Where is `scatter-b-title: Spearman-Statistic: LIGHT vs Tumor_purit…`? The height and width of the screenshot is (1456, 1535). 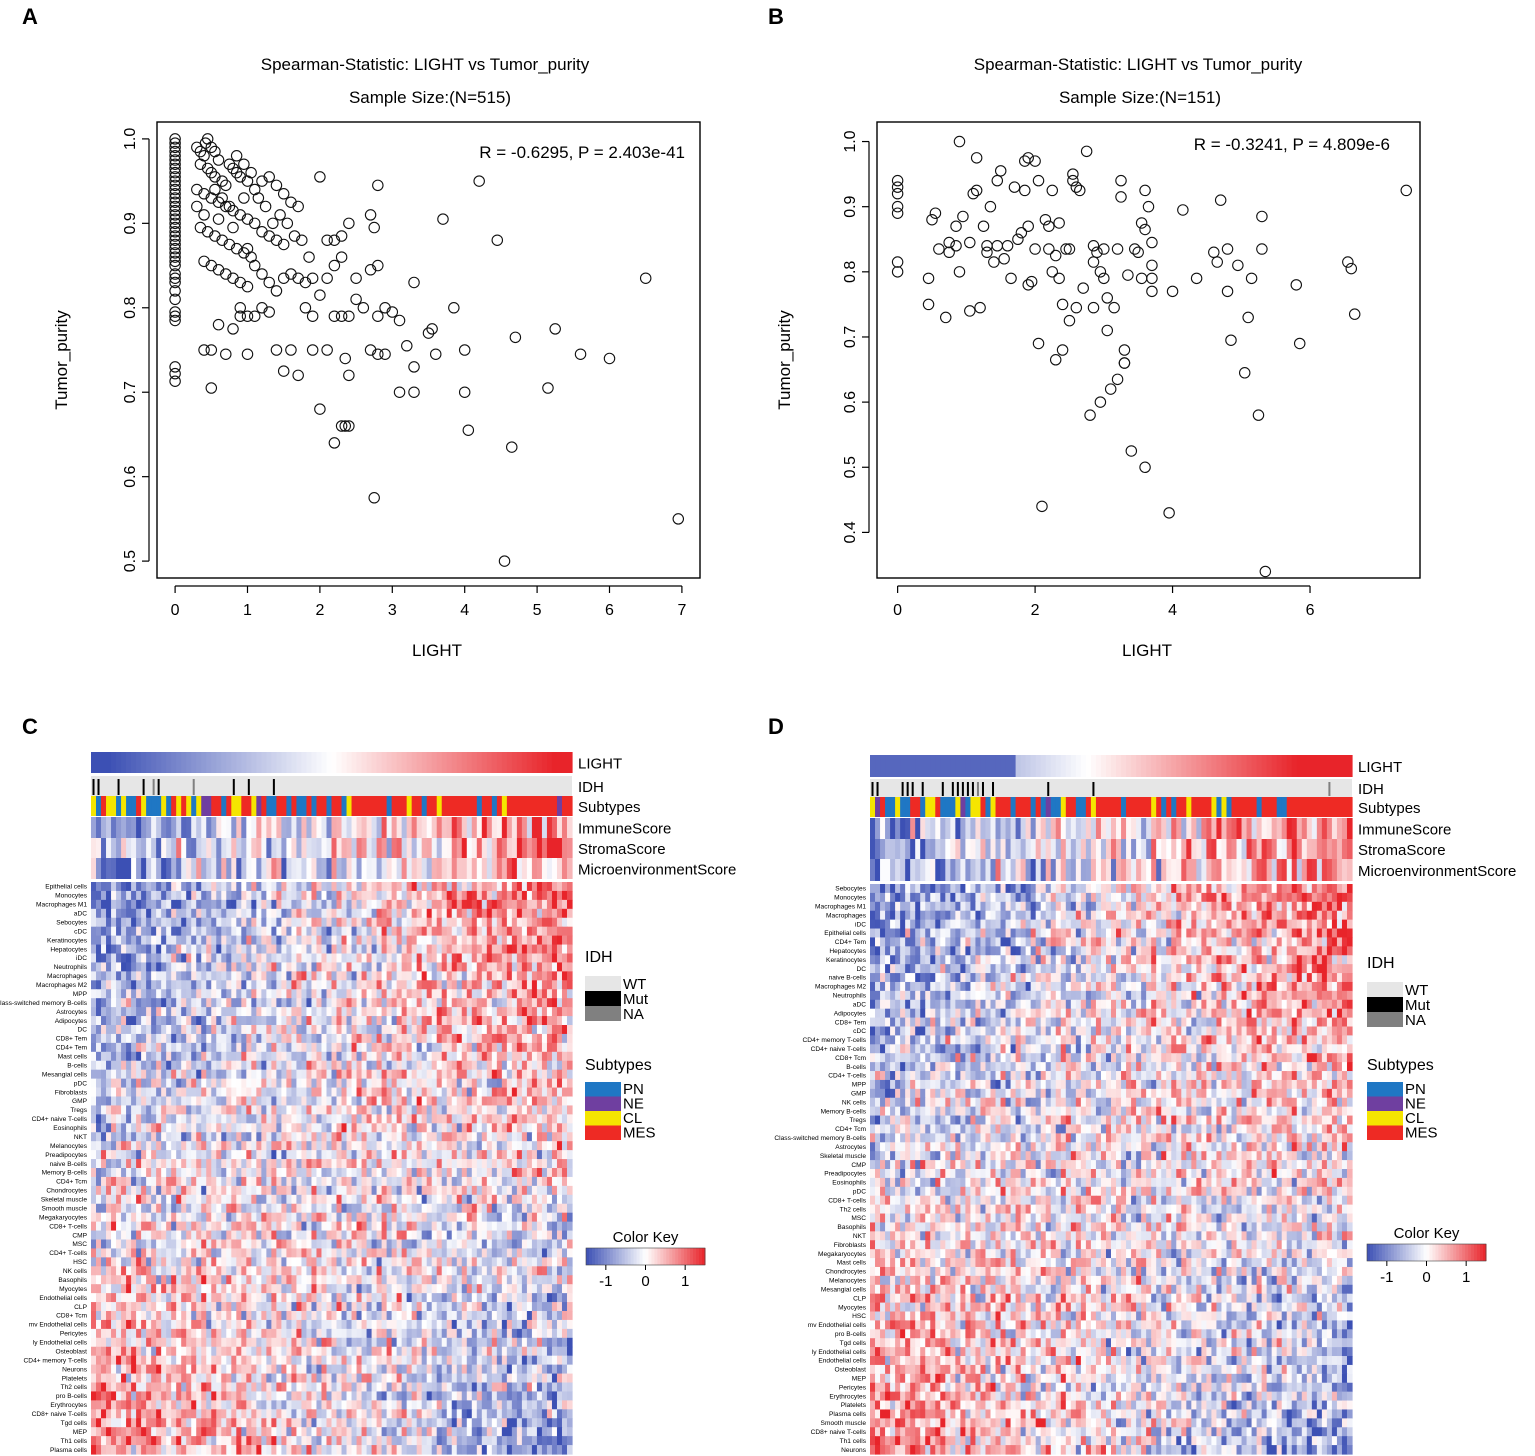 scatter-b-title: Spearman-Statistic: LIGHT vs Tumor_purit… is located at coordinates (1138, 64).